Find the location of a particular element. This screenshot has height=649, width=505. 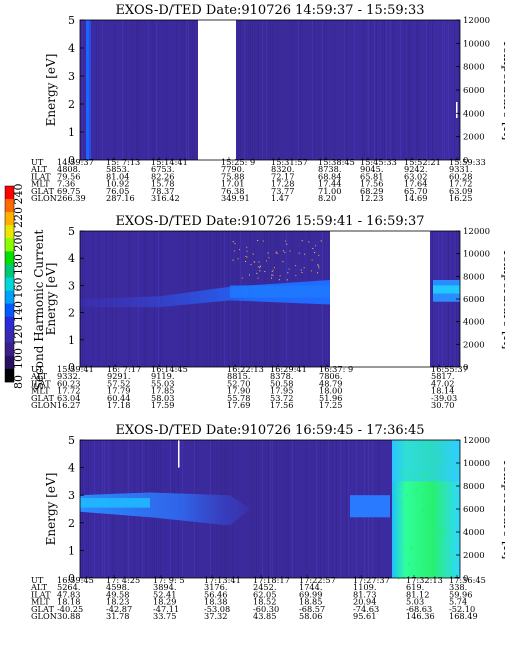

orbit-cell: 2452. is located at coordinates (264, 587).